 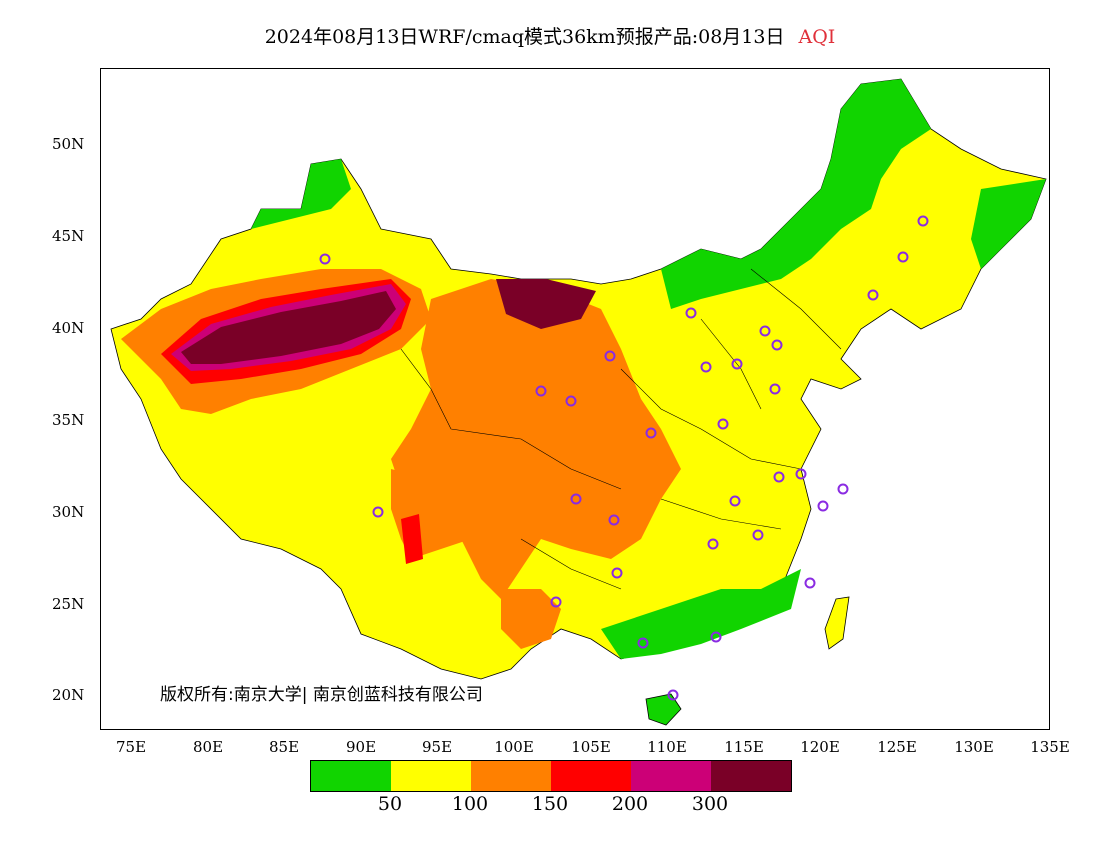 What do you see at coordinates (817, 37) in the screenshot?
I see `title-variable: AQI` at bounding box center [817, 37].